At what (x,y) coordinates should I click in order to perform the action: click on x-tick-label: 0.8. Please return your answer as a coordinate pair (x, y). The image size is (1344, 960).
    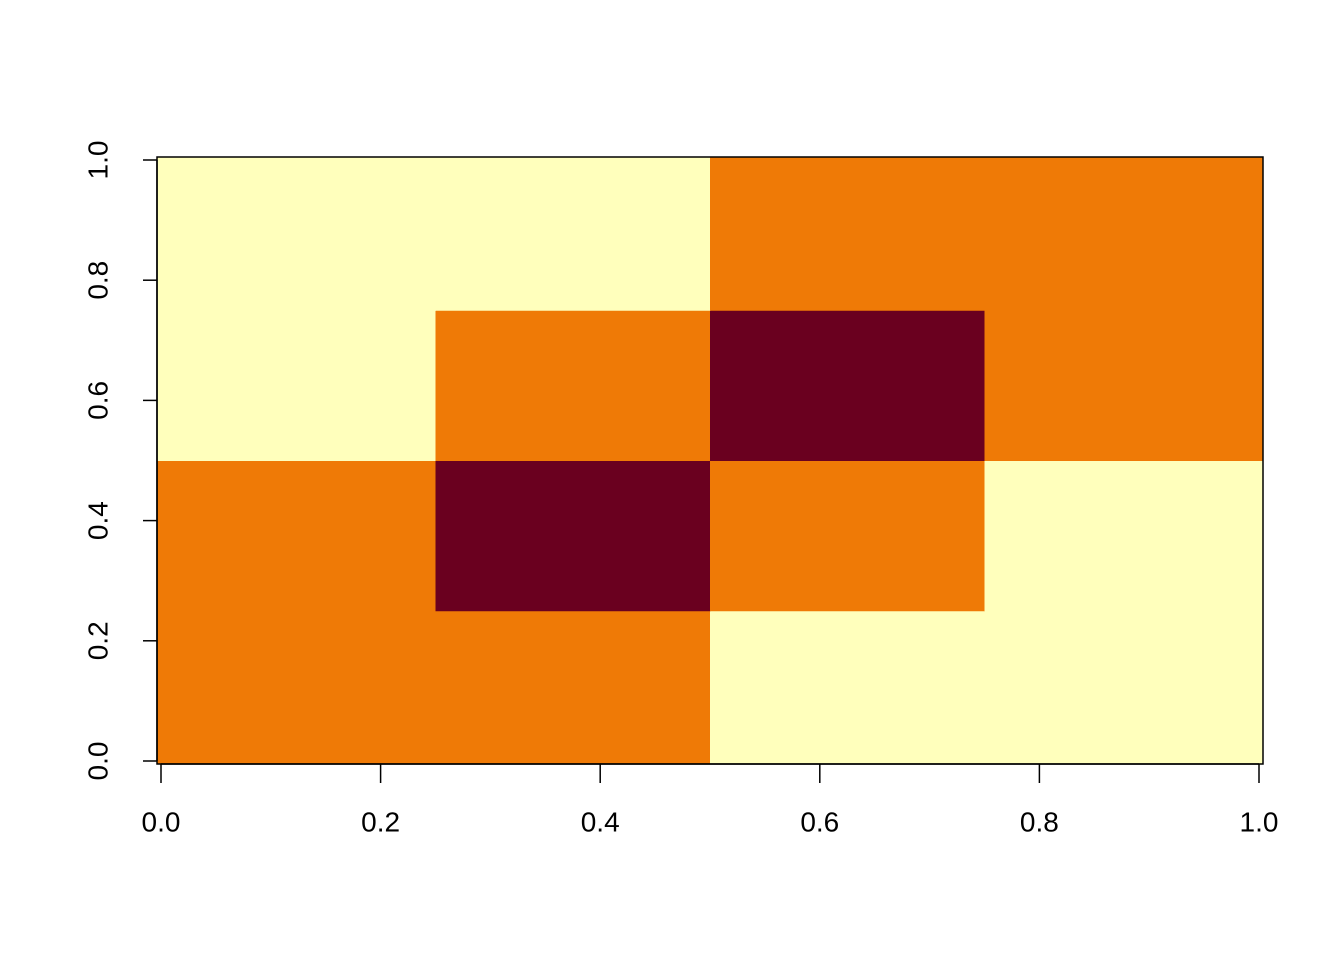
    Looking at the image, I should click on (1039, 821).